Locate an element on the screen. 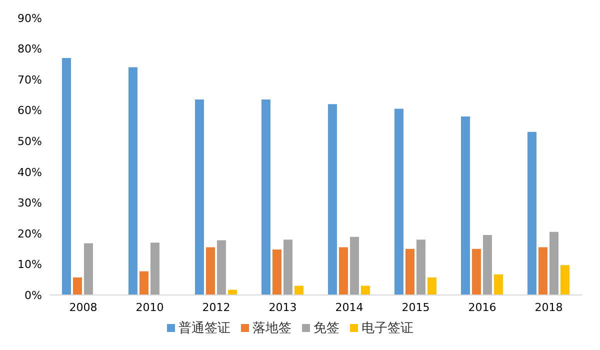  x-tick-label: 2008 is located at coordinates (83, 307).